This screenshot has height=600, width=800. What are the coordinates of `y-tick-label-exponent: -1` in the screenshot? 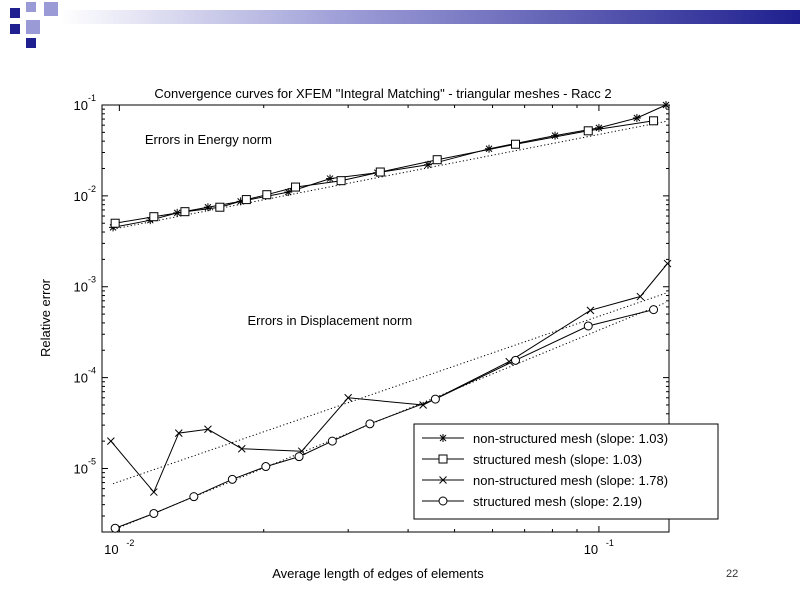 It's located at (92, 98).